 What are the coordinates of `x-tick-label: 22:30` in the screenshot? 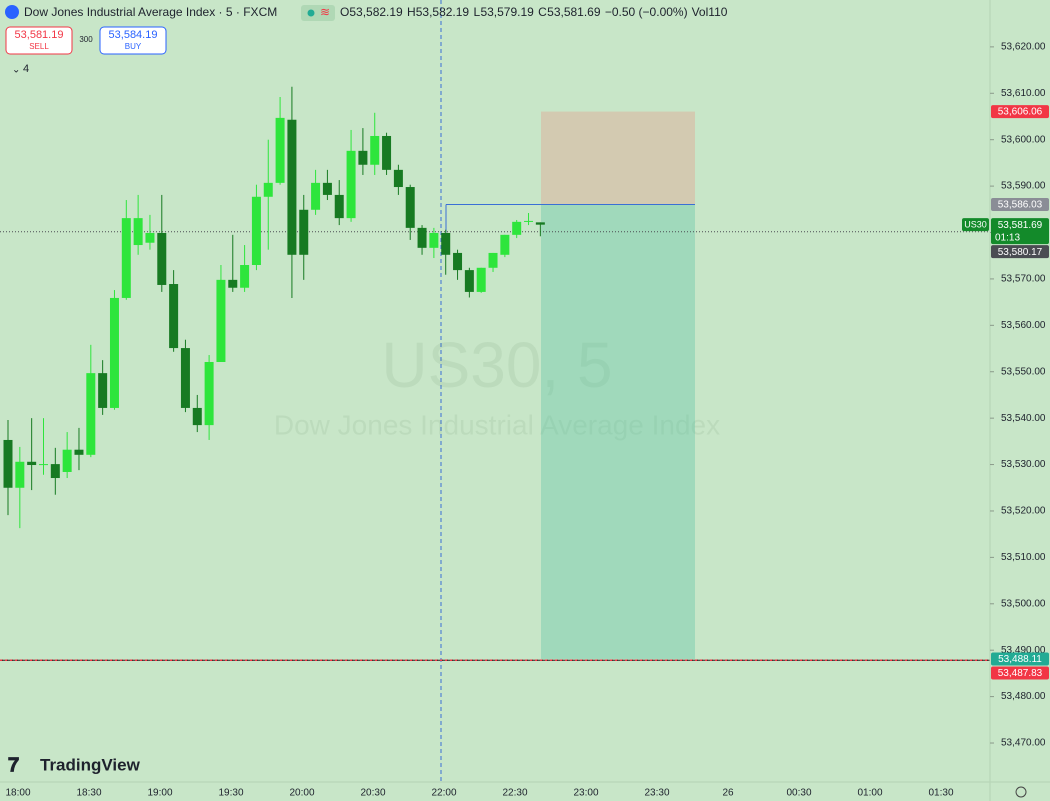 It's located at (514, 793).